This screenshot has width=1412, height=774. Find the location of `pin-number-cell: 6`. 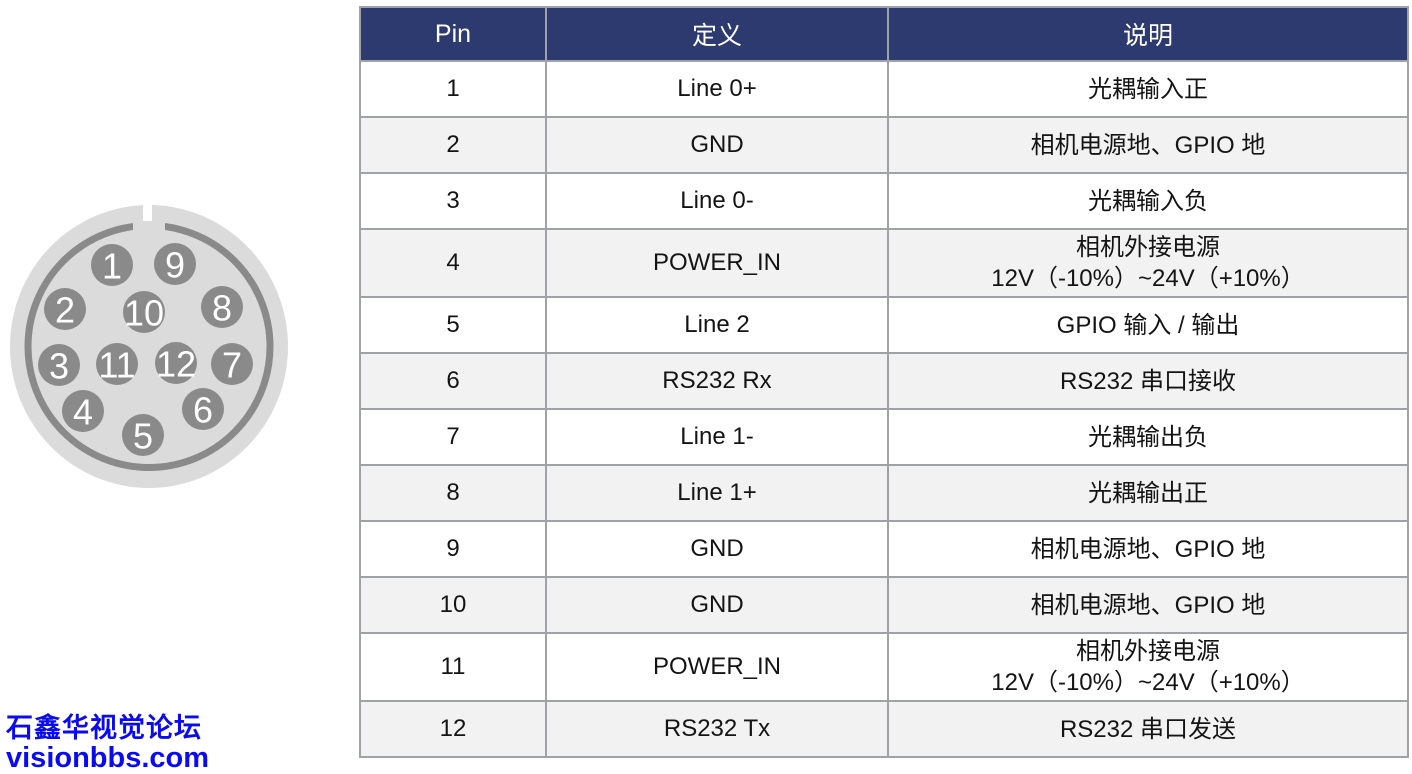

pin-number-cell: 6 is located at coordinates (453, 381).